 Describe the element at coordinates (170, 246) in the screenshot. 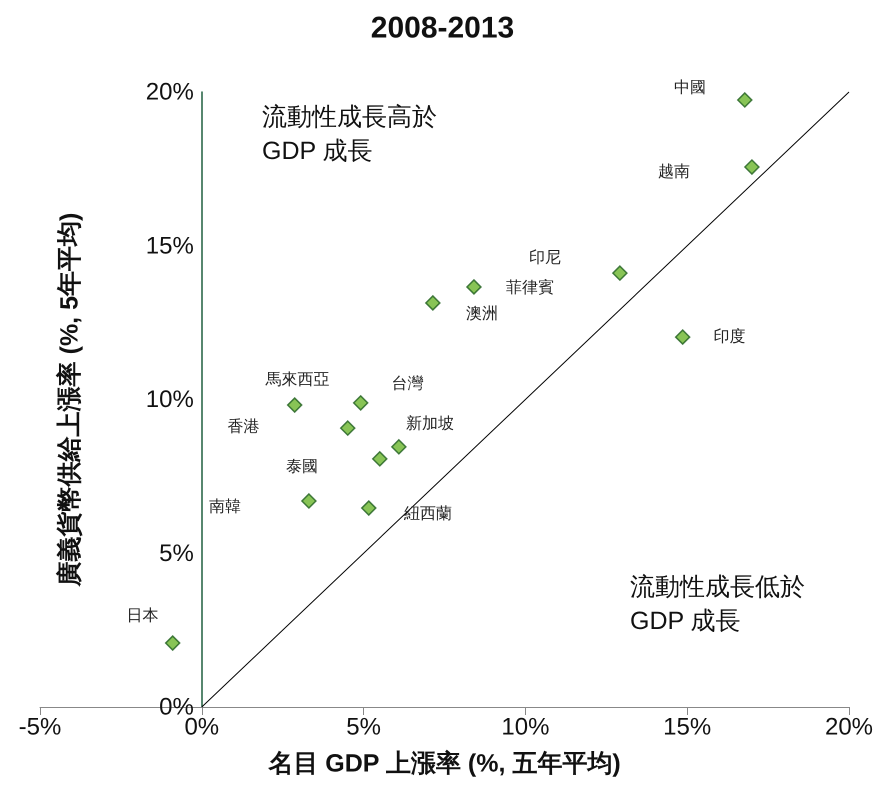

I see `y-tick-label: 15%` at that location.